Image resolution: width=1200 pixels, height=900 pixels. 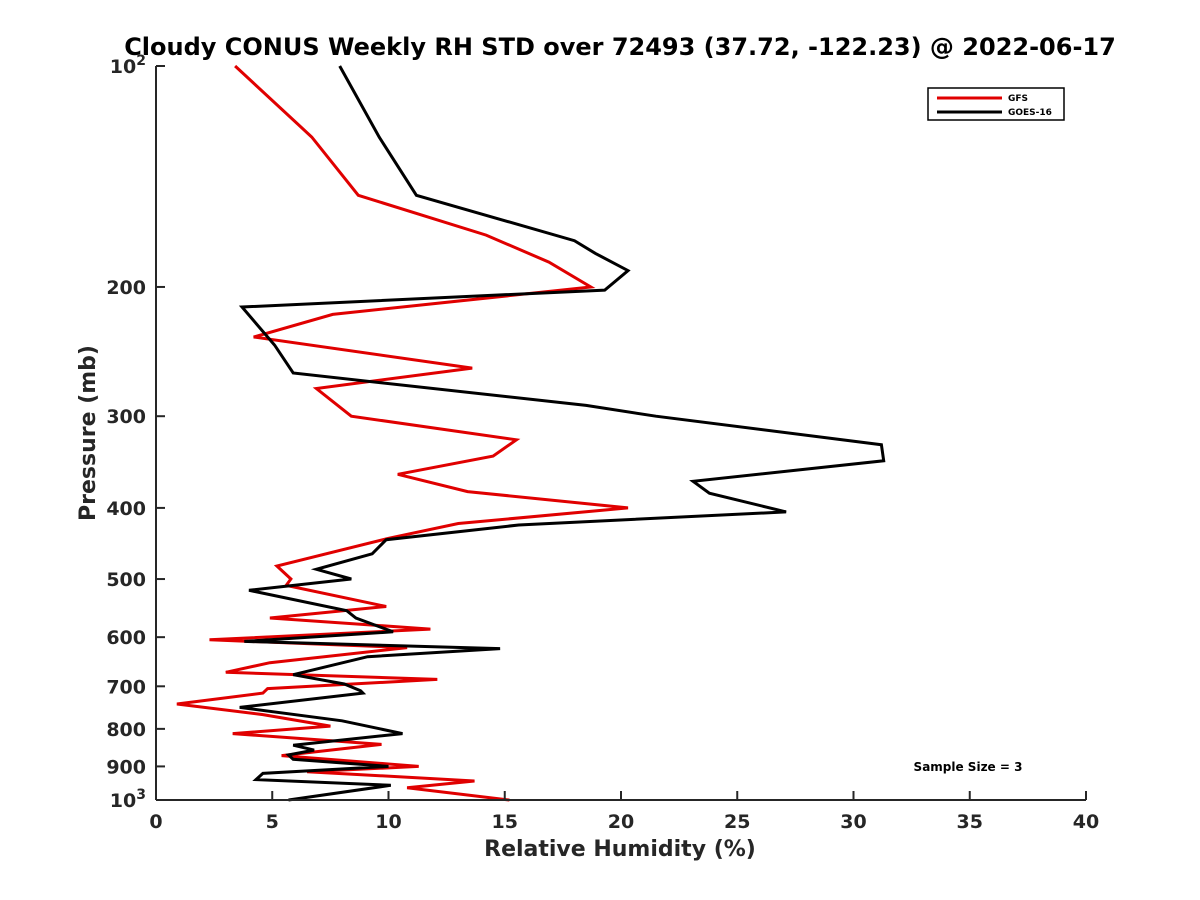 I want to click on legend-label: GFS, so click(x=1018, y=99).